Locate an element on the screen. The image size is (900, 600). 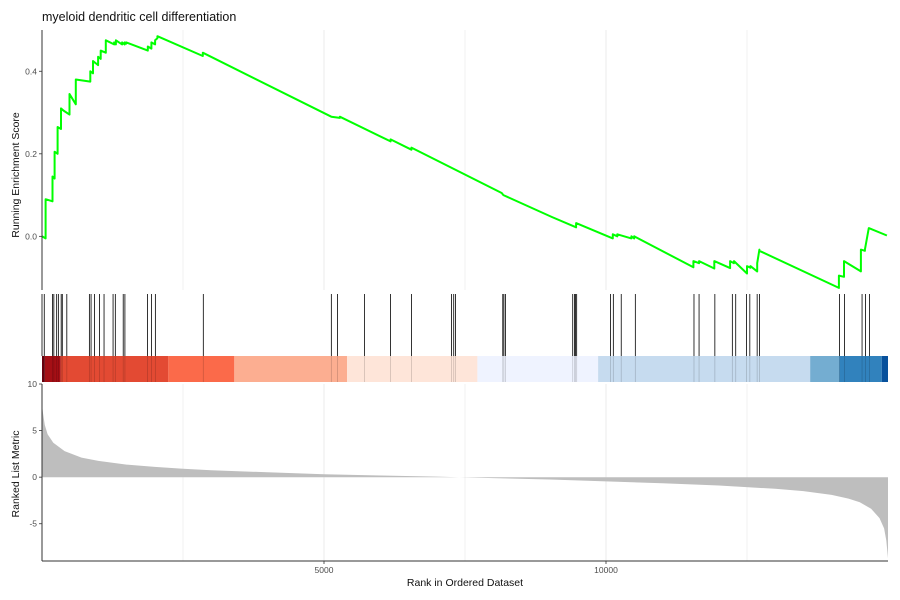
x-tick-label: 5000 is located at coordinates (324, 570).